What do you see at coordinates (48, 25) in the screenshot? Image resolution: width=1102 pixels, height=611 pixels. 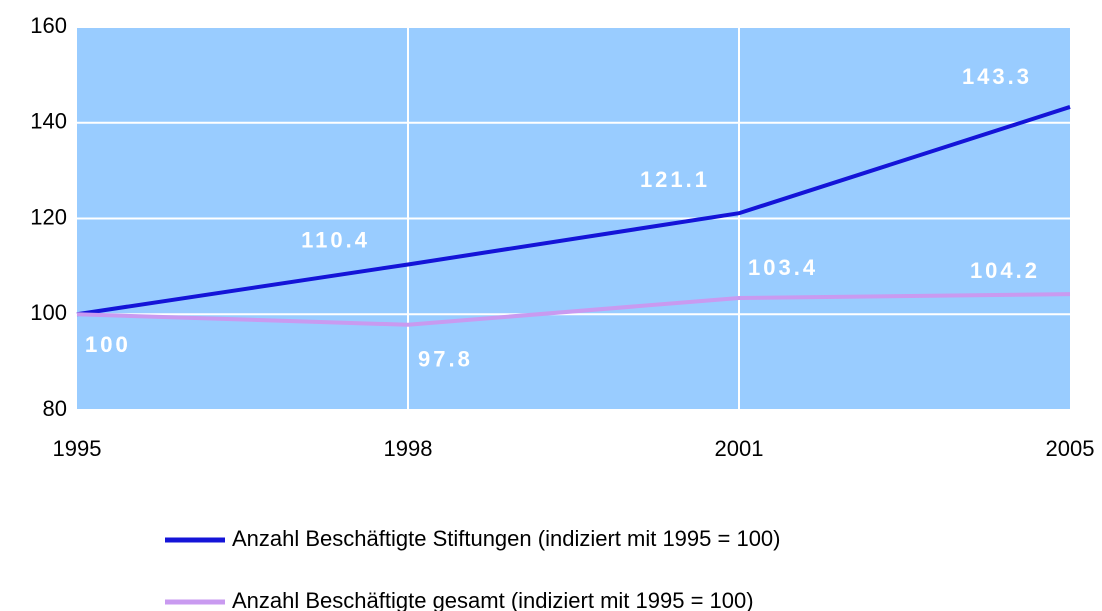 I see `y-tick-label: 160` at bounding box center [48, 25].